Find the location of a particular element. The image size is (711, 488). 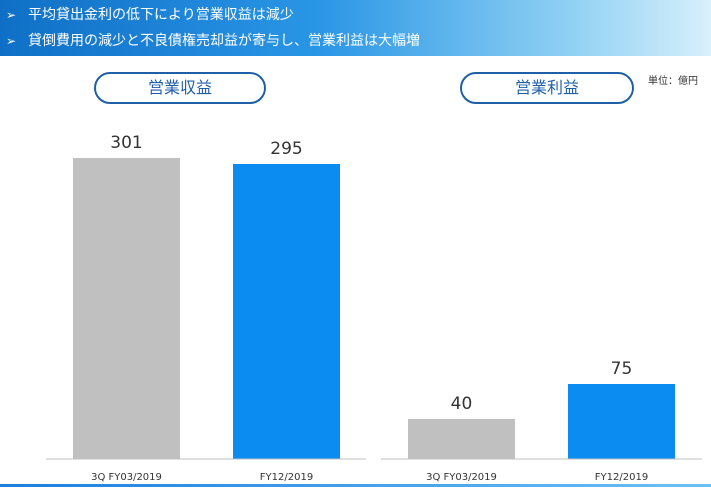

bullet-text: 貸倒費用の減少と不良債権売却益が寄与し、営業利益は大幅増 is located at coordinates (224, 41).